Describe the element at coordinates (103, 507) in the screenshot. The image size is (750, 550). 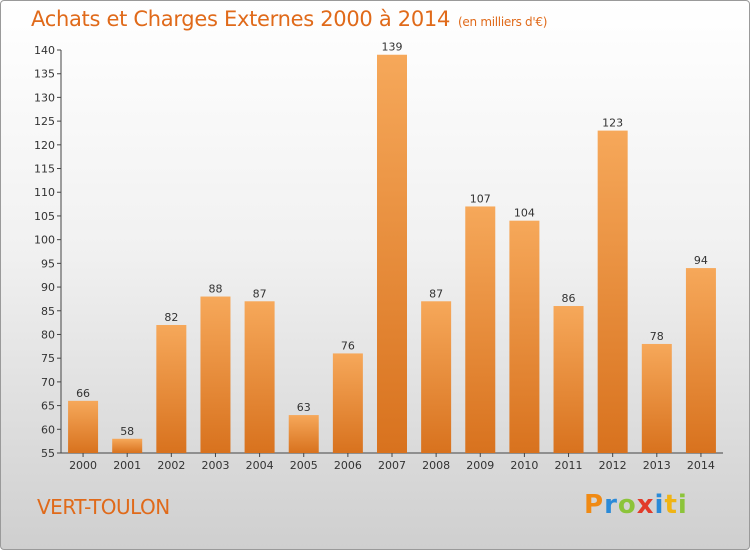
I see `commune-name: VERT-TOULON` at that location.